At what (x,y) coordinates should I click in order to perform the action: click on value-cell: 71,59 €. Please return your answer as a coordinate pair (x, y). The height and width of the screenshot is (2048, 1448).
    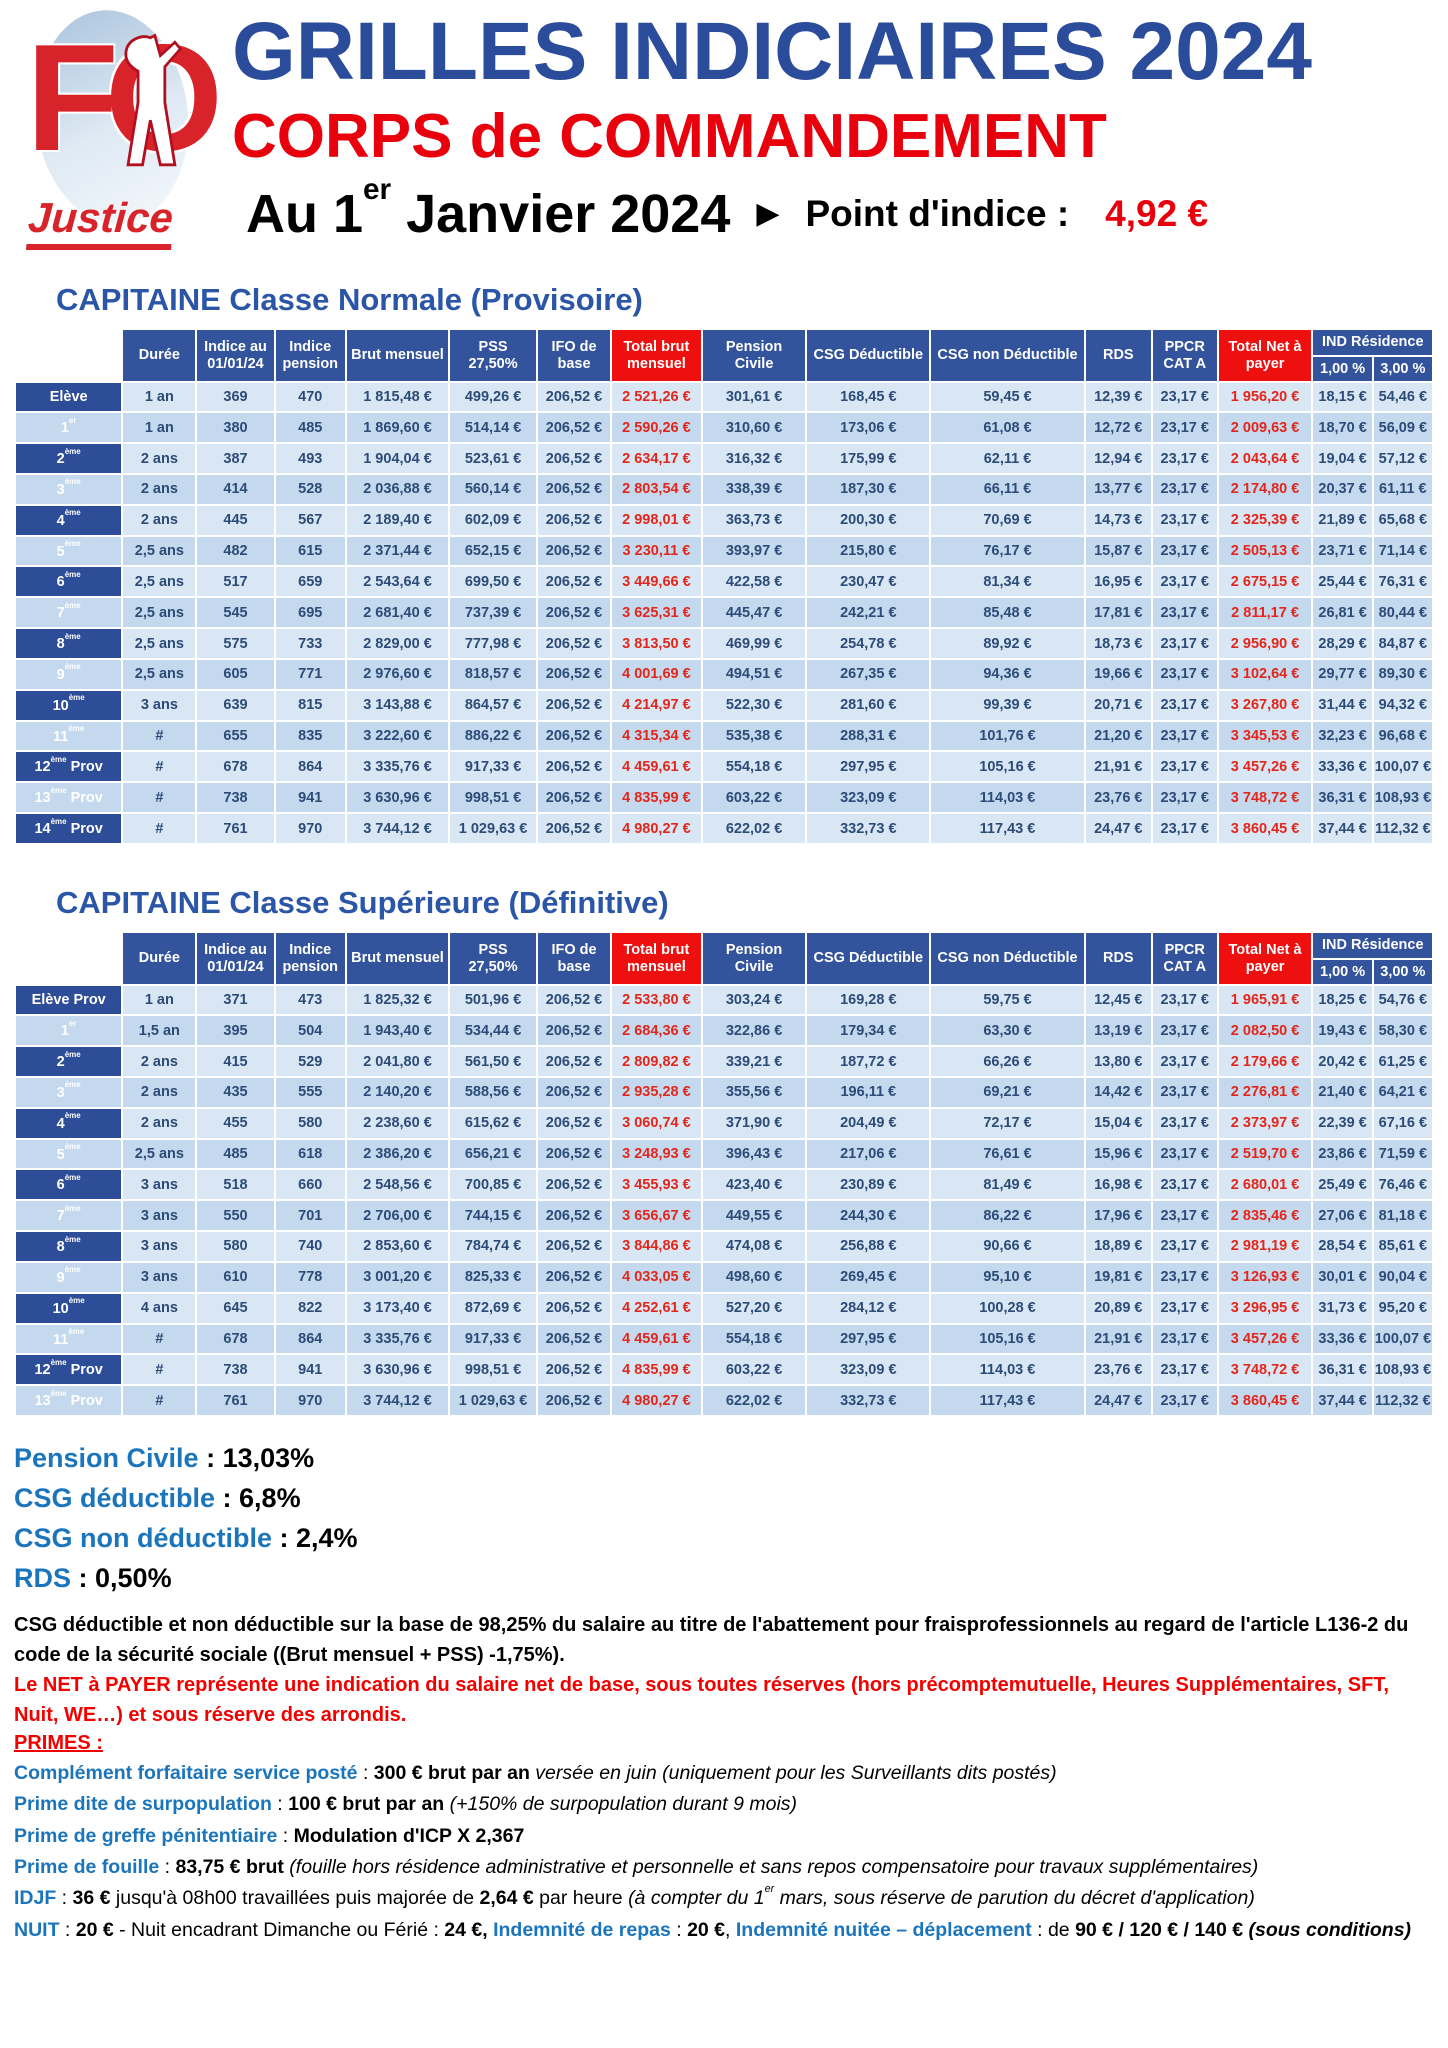
    Looking at the image, I should click on (1402, 1154).